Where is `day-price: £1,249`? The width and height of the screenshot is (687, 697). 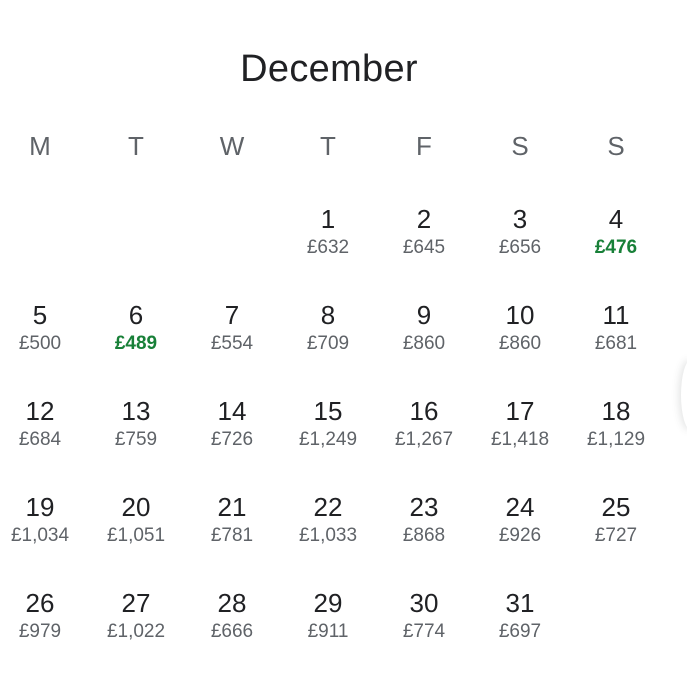
day-price: £1,249 is located at coordinates (328, 439).